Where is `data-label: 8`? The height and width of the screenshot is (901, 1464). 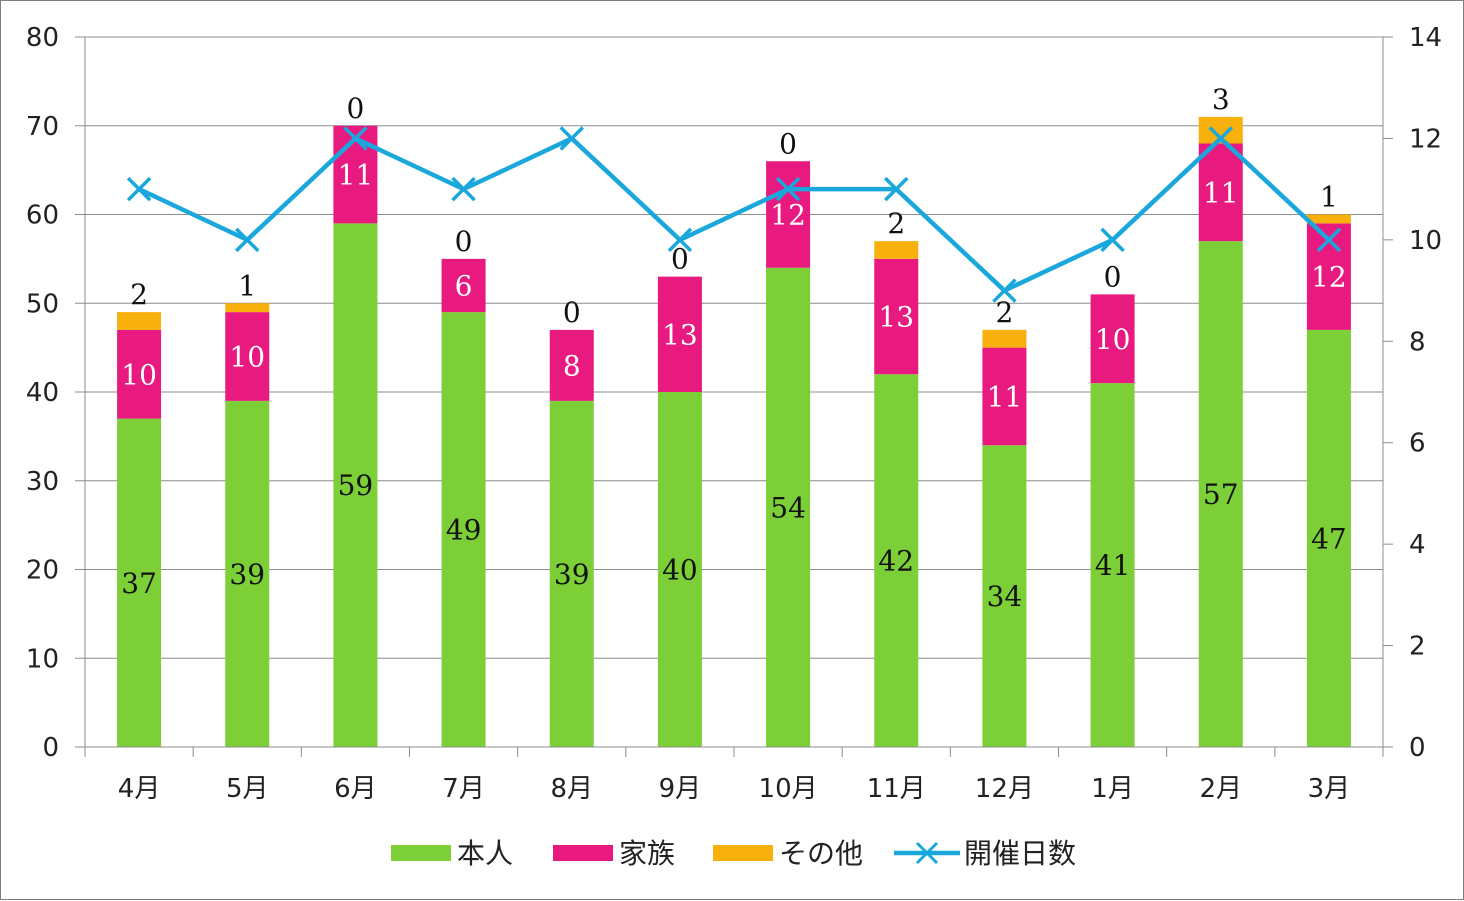 data-label: 8 is located at coordinates (572, 365).